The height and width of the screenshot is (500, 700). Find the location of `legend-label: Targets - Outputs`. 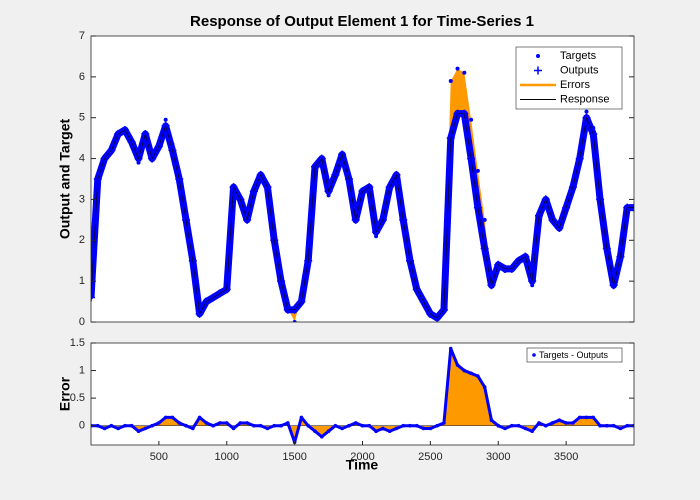

legend-label: Targets - Outputs is located at coordinates (574, 355).